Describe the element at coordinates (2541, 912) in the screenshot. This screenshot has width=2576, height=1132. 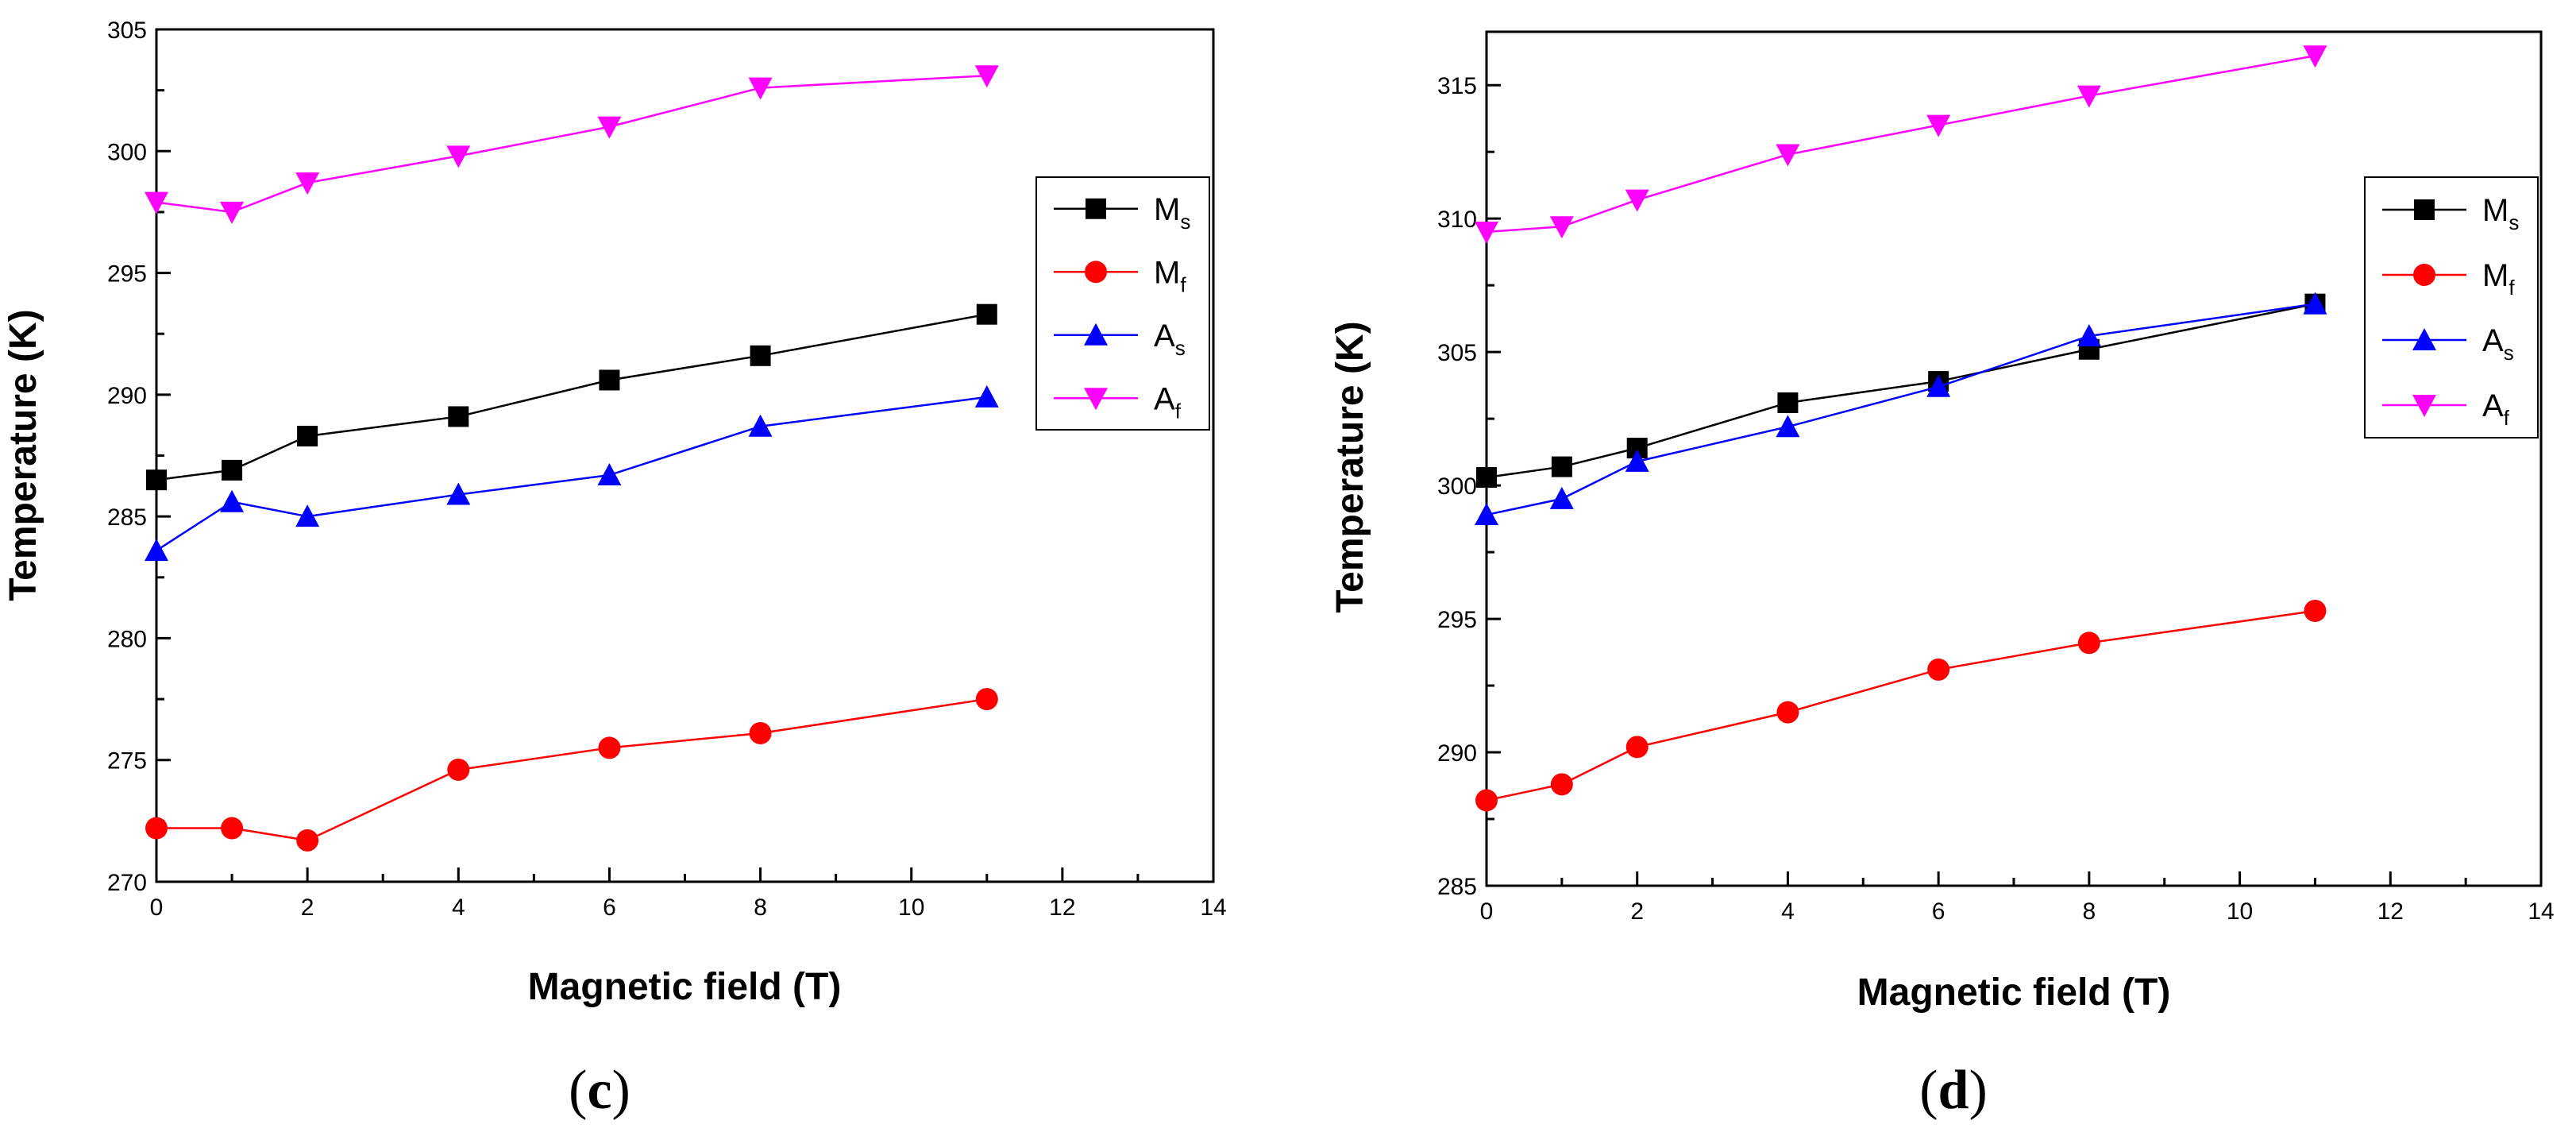
I see `x-tick-label: 14` at that location.